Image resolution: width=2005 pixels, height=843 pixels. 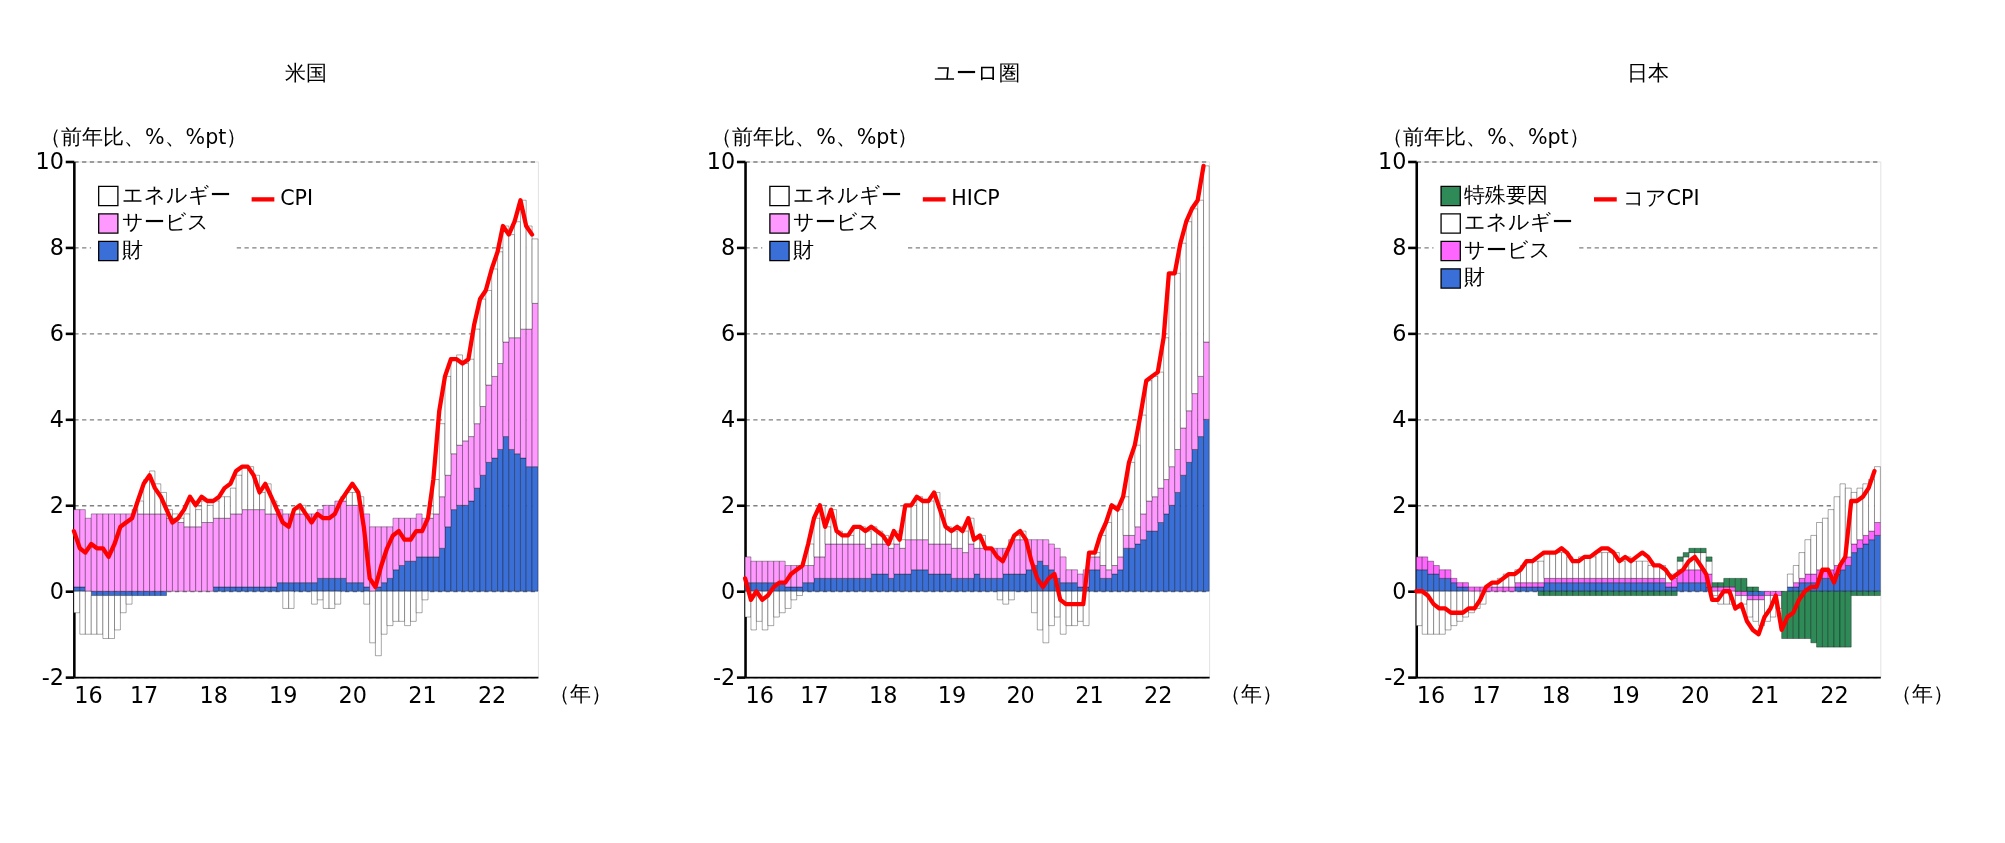 What do you see at coordinates (1506, 194) in the screenshot?
I see `legend-label: 特殊要因` at bounding box center [1506, 194].